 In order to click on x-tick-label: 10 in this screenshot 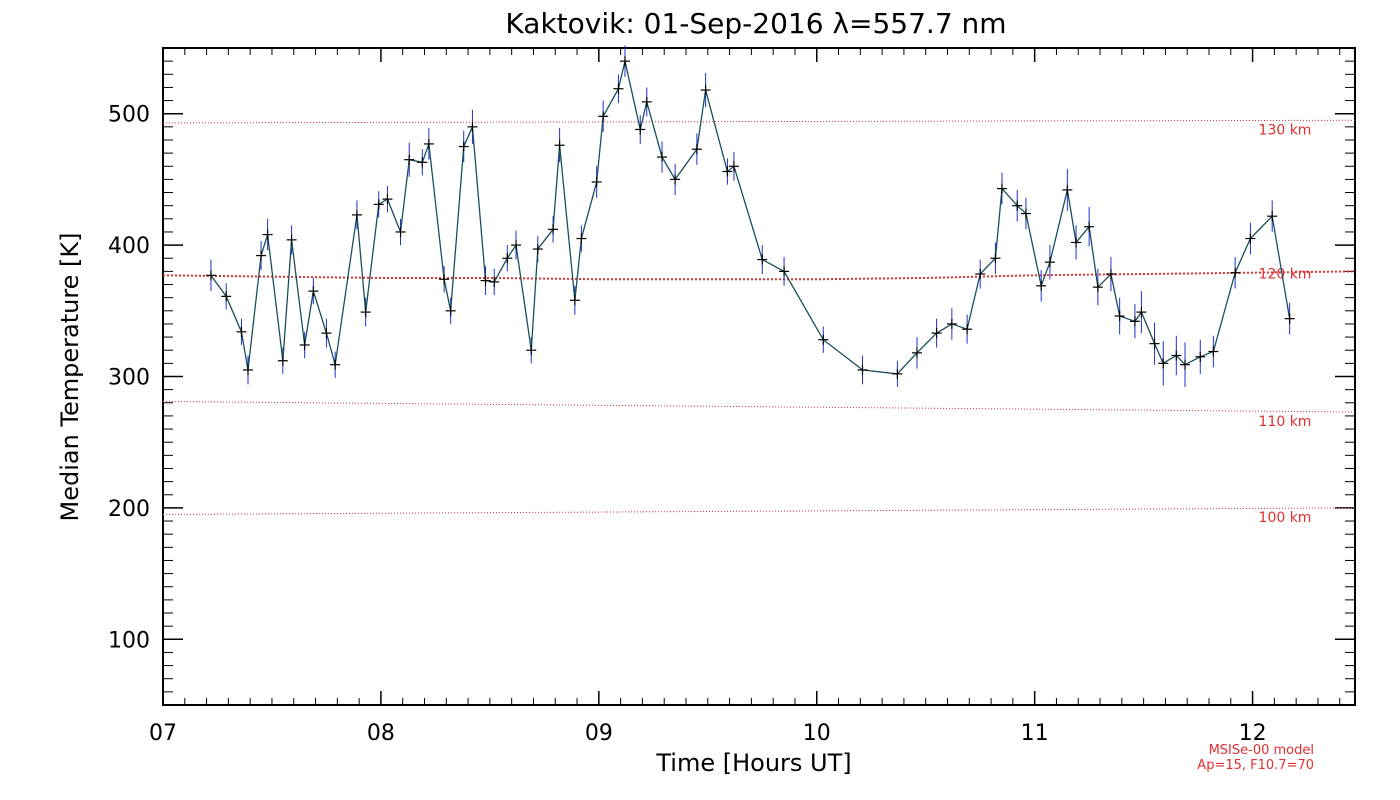, I will do `click(817, 733)`.